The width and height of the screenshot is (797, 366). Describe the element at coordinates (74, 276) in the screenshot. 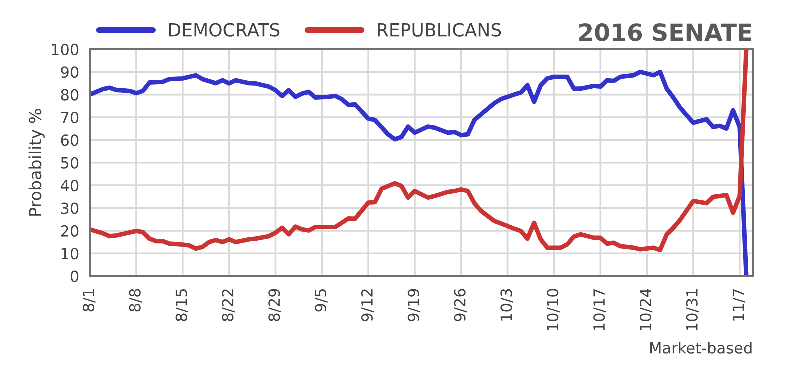

I see `y-tick-label: 0` at that location.